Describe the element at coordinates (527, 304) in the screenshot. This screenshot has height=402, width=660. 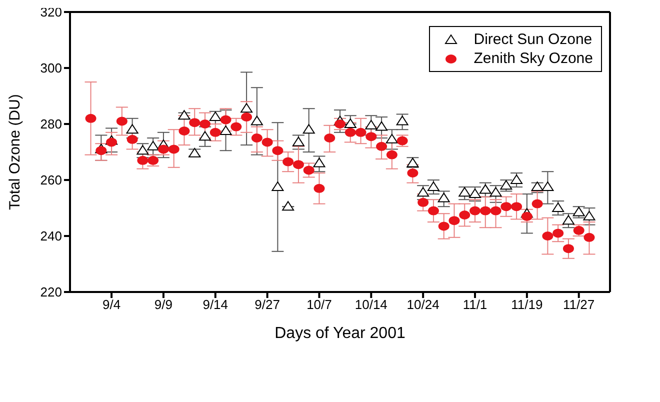
I see `x-tick-label: 11/19` at that location.